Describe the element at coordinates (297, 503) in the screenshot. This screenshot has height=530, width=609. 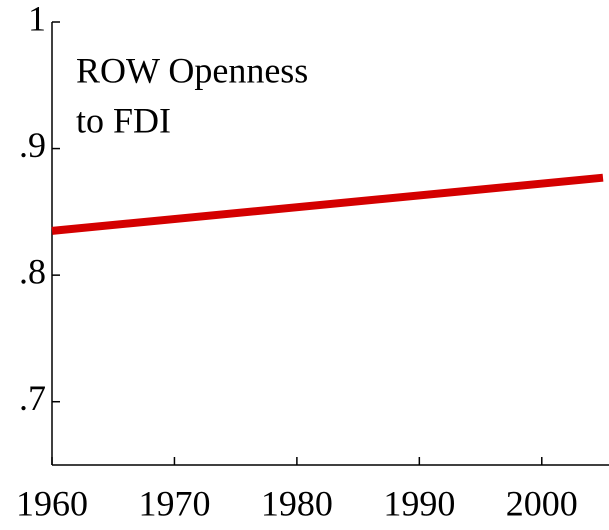
I see `x-tick-label: 1980` at that location.